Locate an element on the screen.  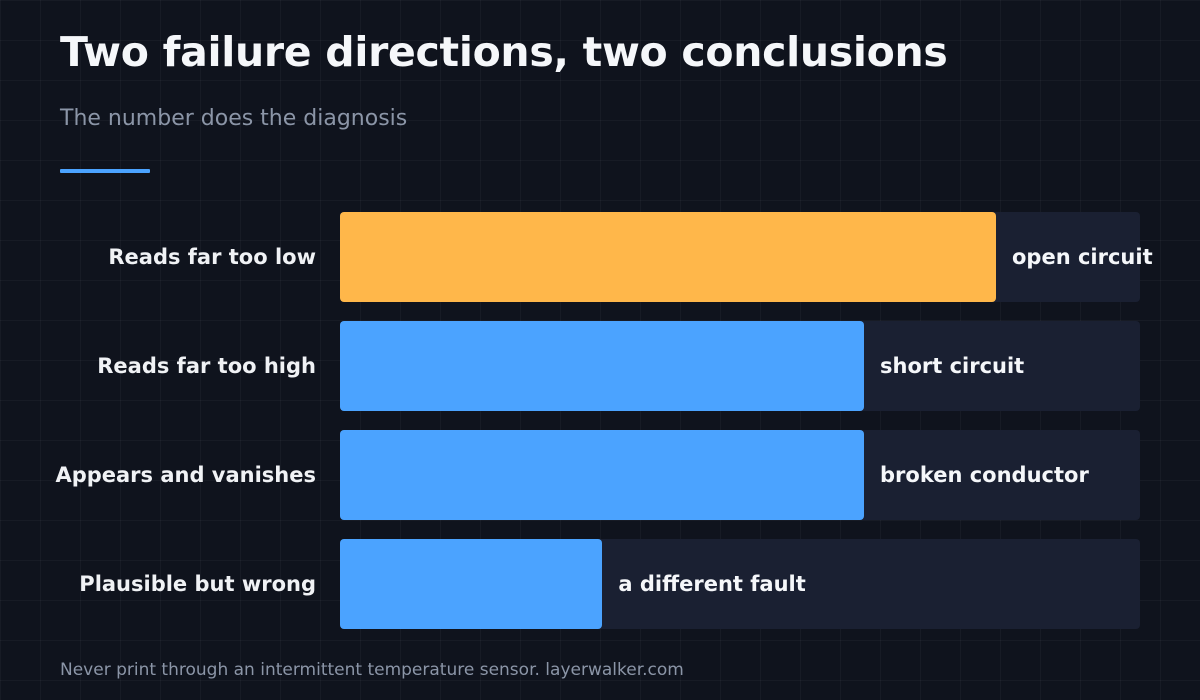
category-label: Plausible but wrong is located at coordinates (197, 584).